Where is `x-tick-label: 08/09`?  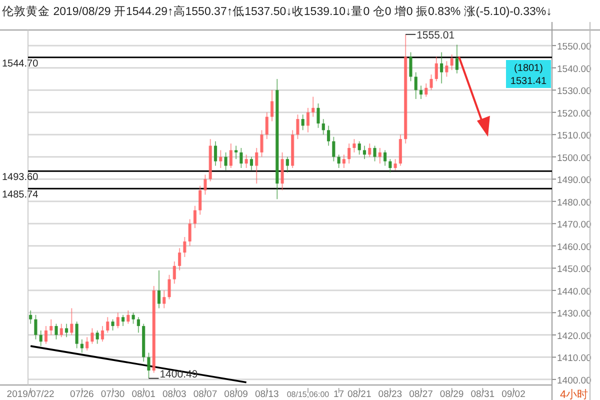
x-tick-label: 08/09 is located at coordinates (236, 394).